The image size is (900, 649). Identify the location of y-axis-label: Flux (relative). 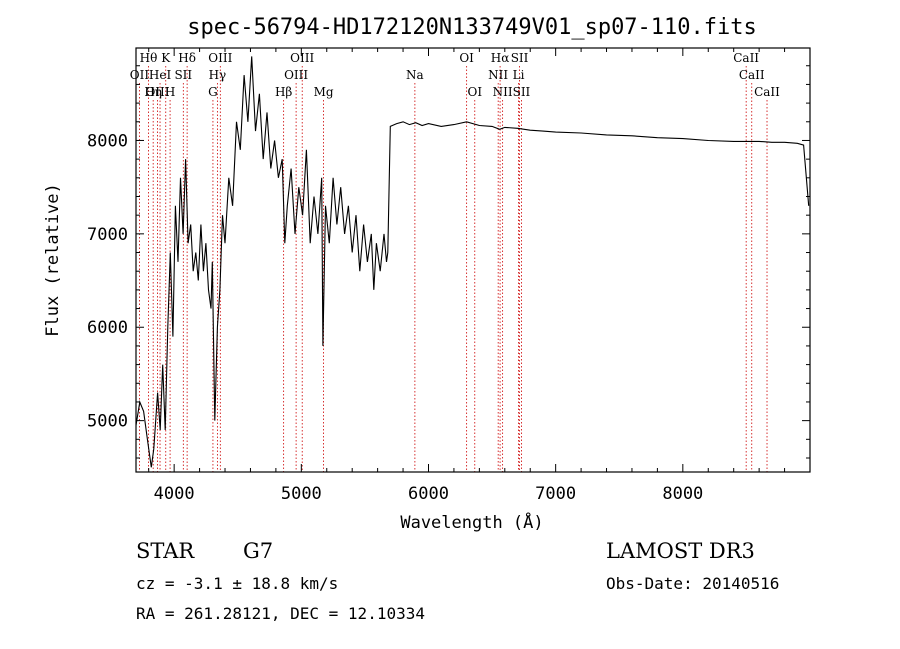
(53, 260).